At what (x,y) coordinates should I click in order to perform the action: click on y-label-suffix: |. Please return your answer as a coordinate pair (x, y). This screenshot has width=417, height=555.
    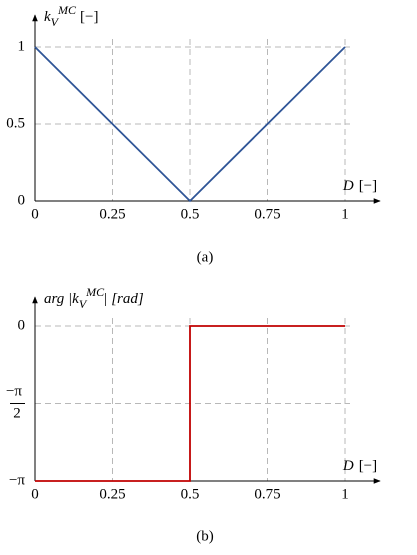
    Looking at the image, I should click on (105, 299).